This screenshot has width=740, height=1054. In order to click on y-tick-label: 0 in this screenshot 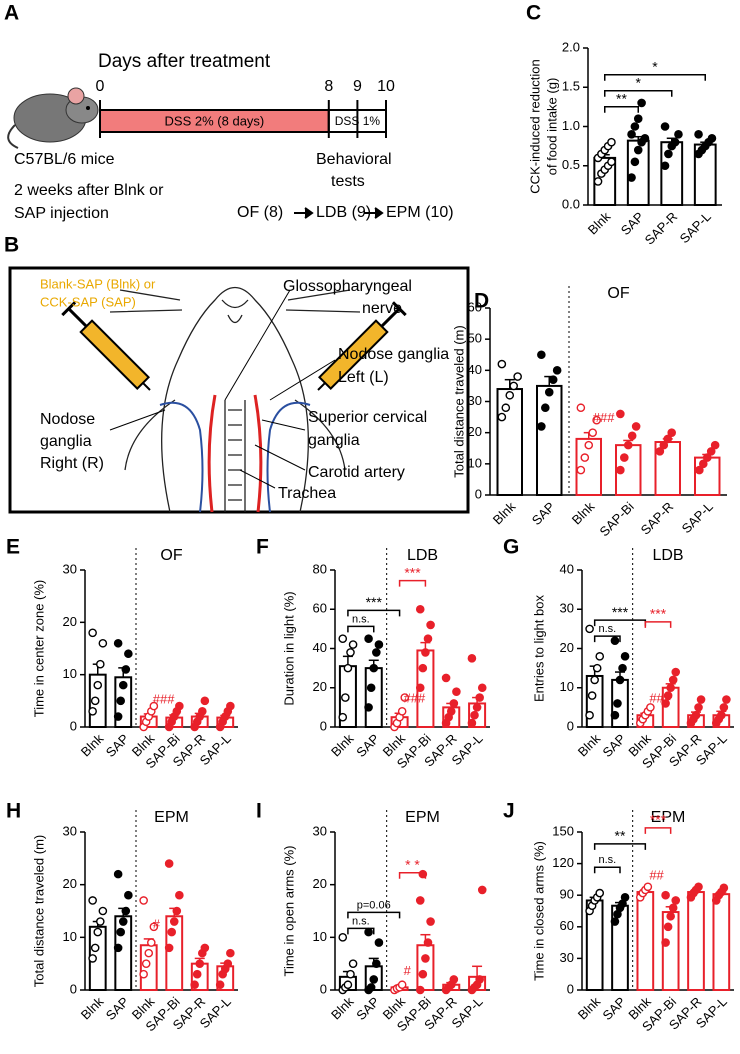, I will do `click(323, 988)`.